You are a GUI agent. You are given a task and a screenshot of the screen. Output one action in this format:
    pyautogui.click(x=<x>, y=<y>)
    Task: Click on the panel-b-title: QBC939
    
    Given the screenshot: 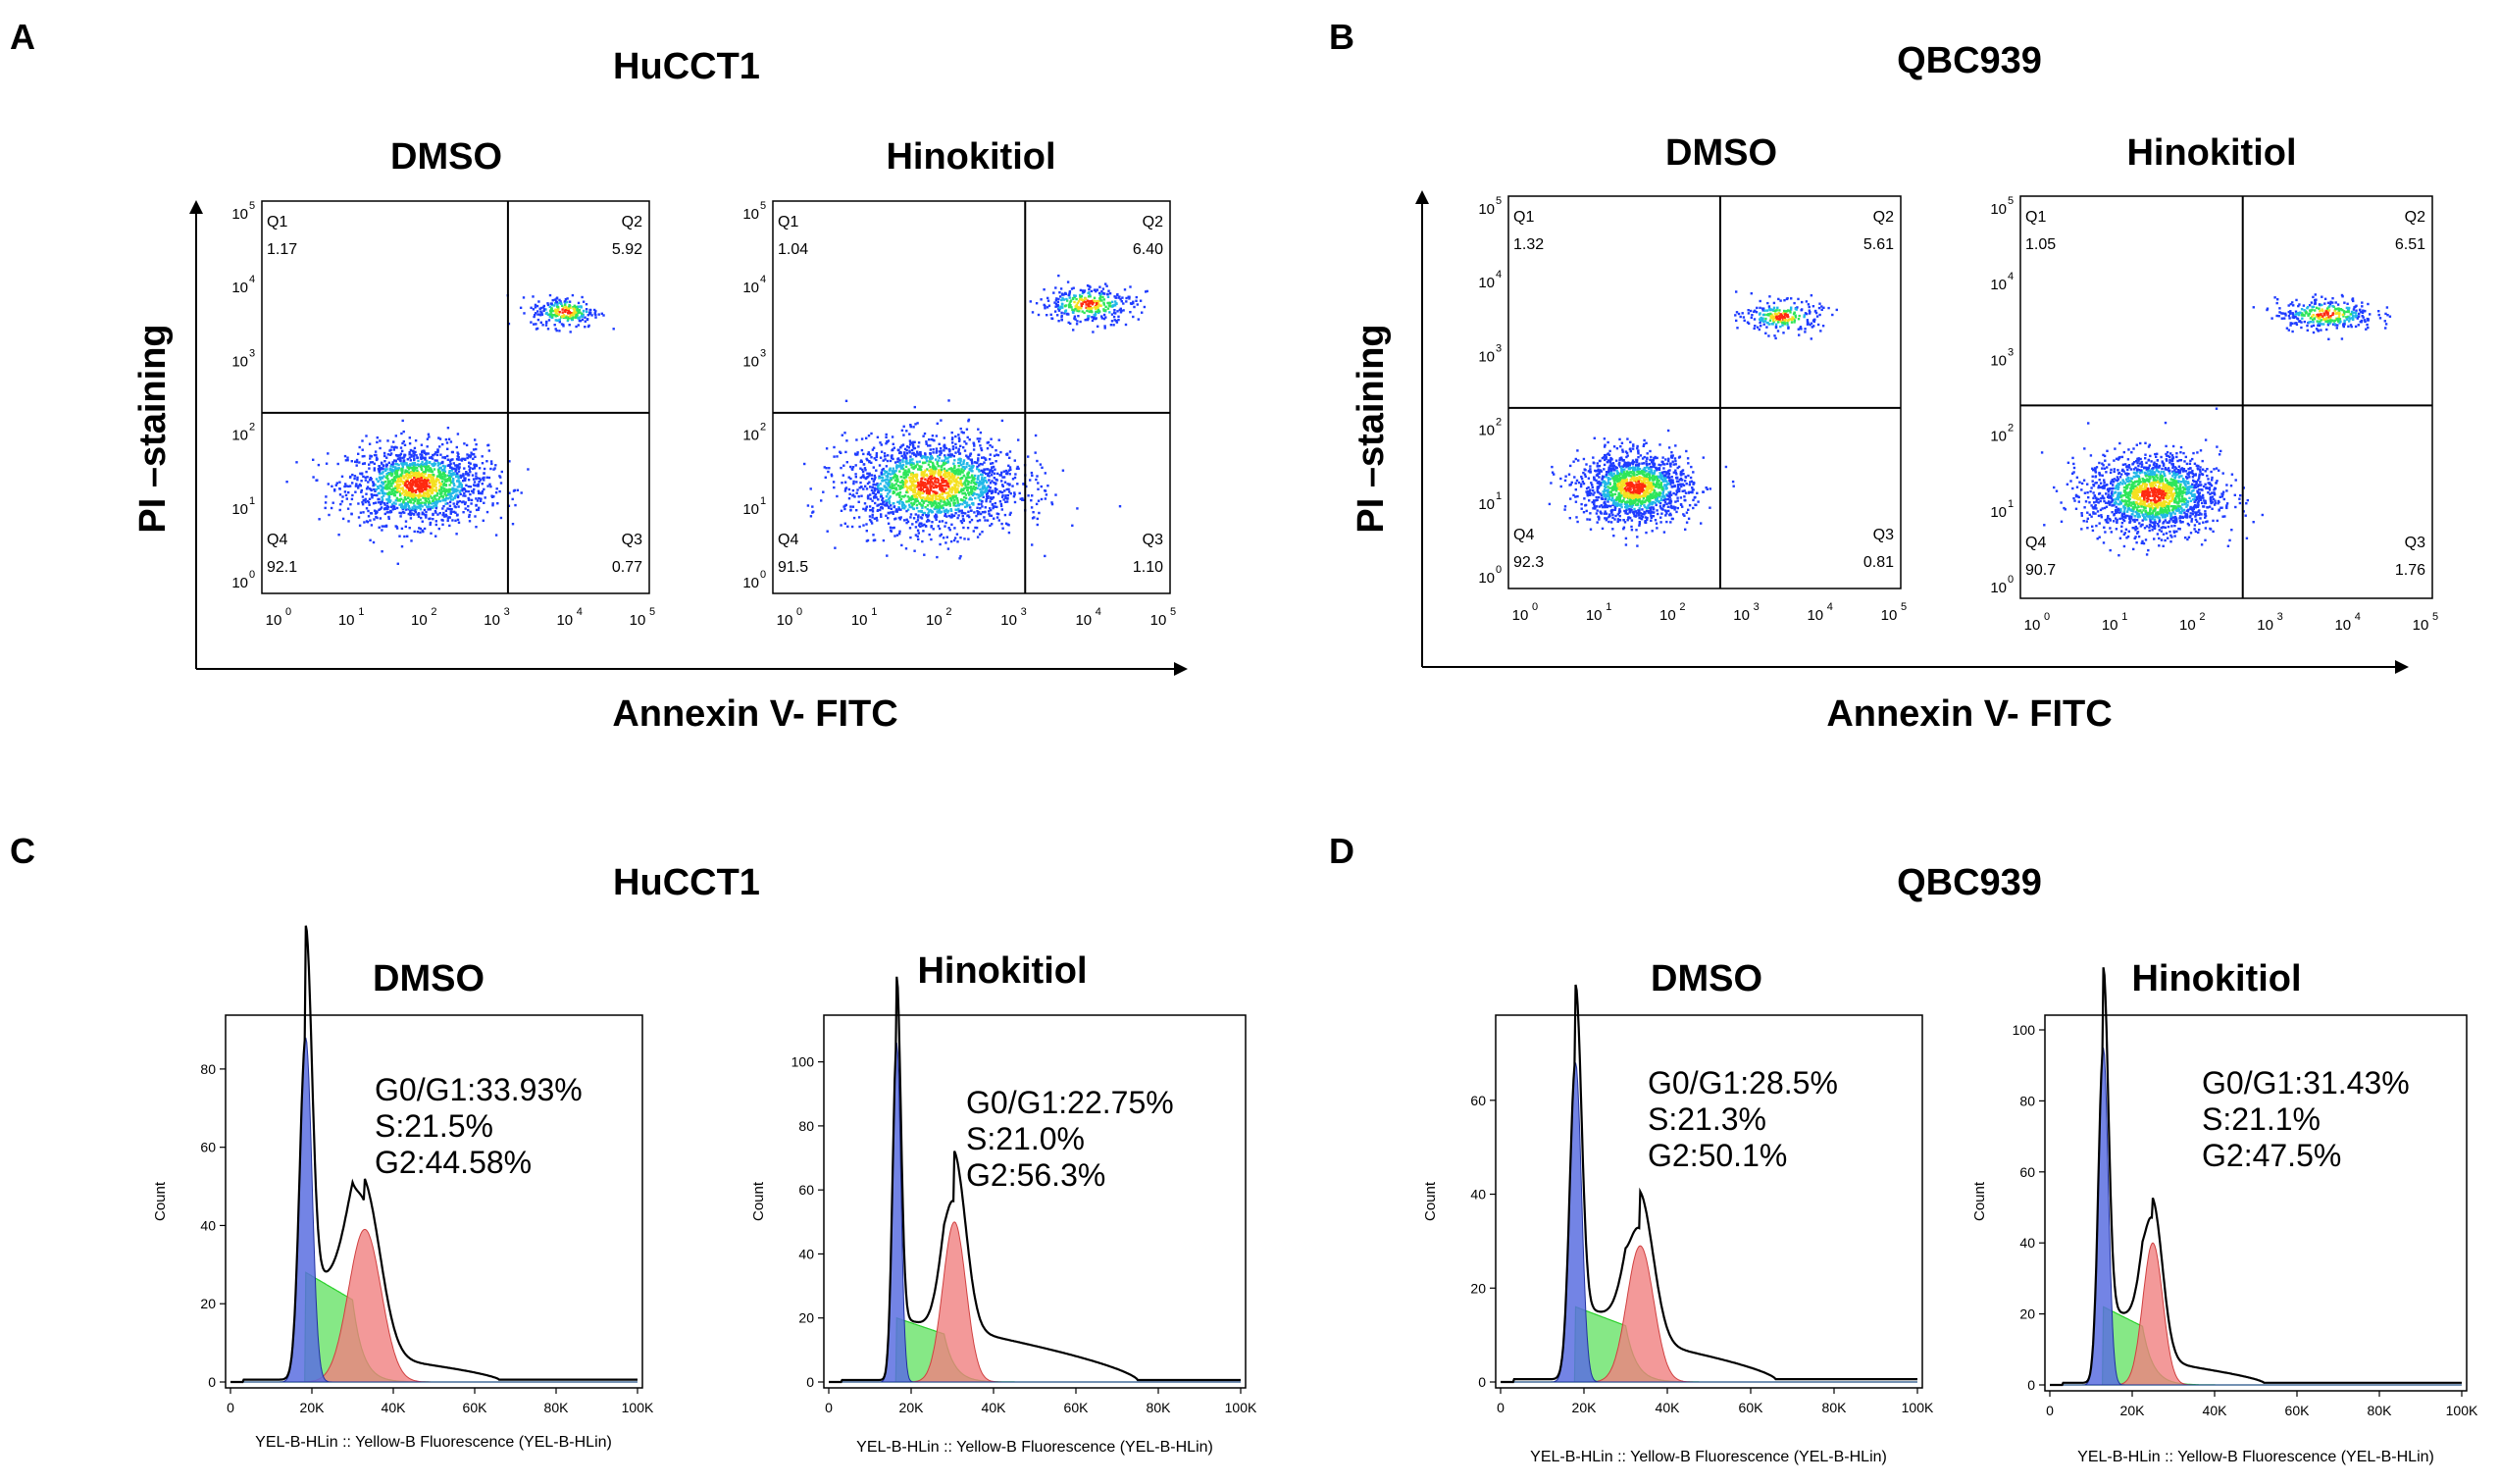 What is the action you would take?
    pyautogui.click(x=1969, y=60)
    